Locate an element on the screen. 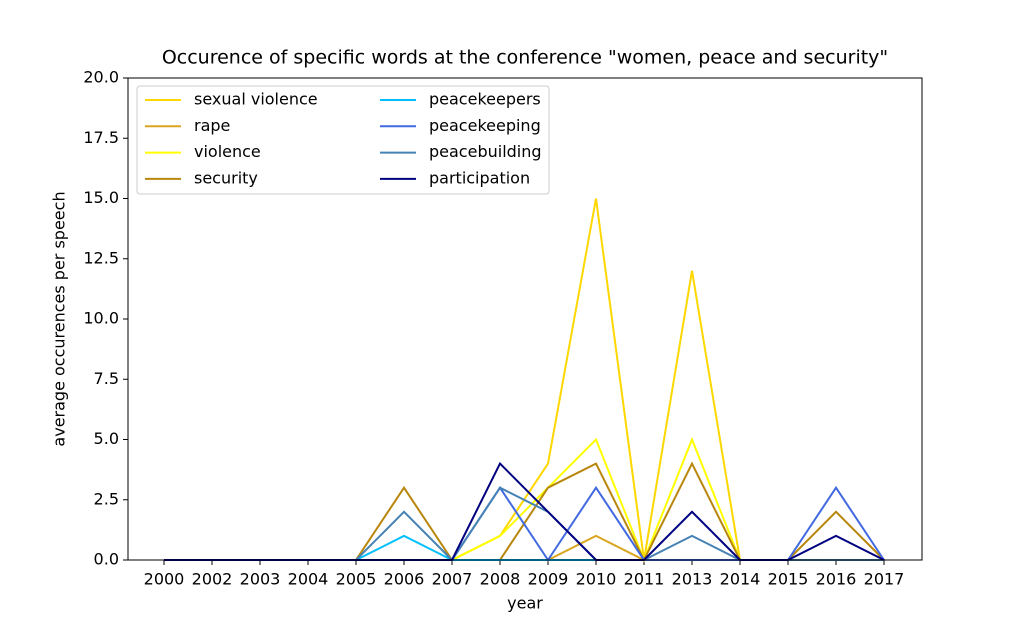 The height and width of the screenshot is (640, 1024). y-axis-label: average occurences per speech is located at coordinates (59, 318).